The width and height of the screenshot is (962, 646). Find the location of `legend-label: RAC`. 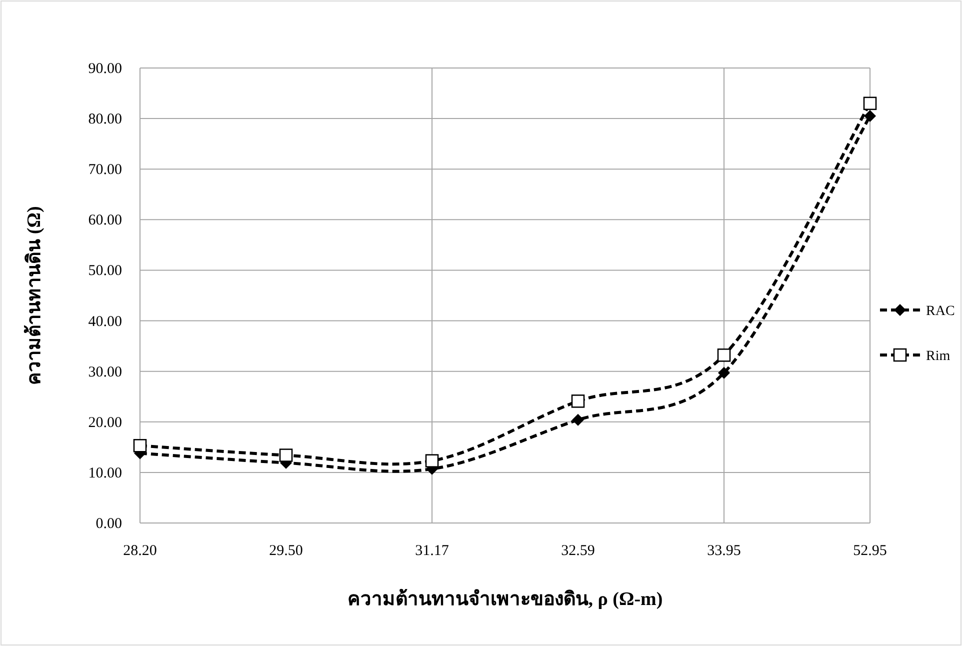

legend-label: RAC is located at coordinates (940, 311).